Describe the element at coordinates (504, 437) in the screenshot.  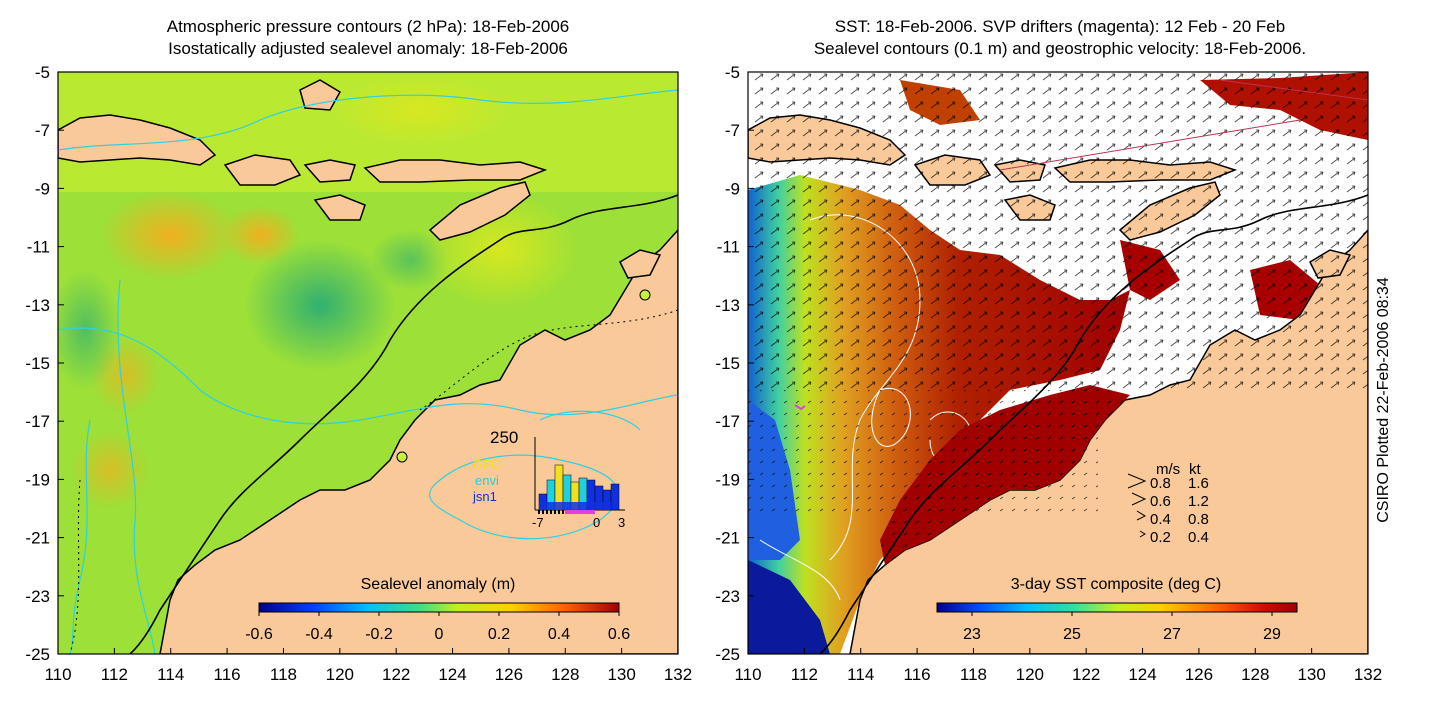
I see `inset-max-label: 250` at that location.